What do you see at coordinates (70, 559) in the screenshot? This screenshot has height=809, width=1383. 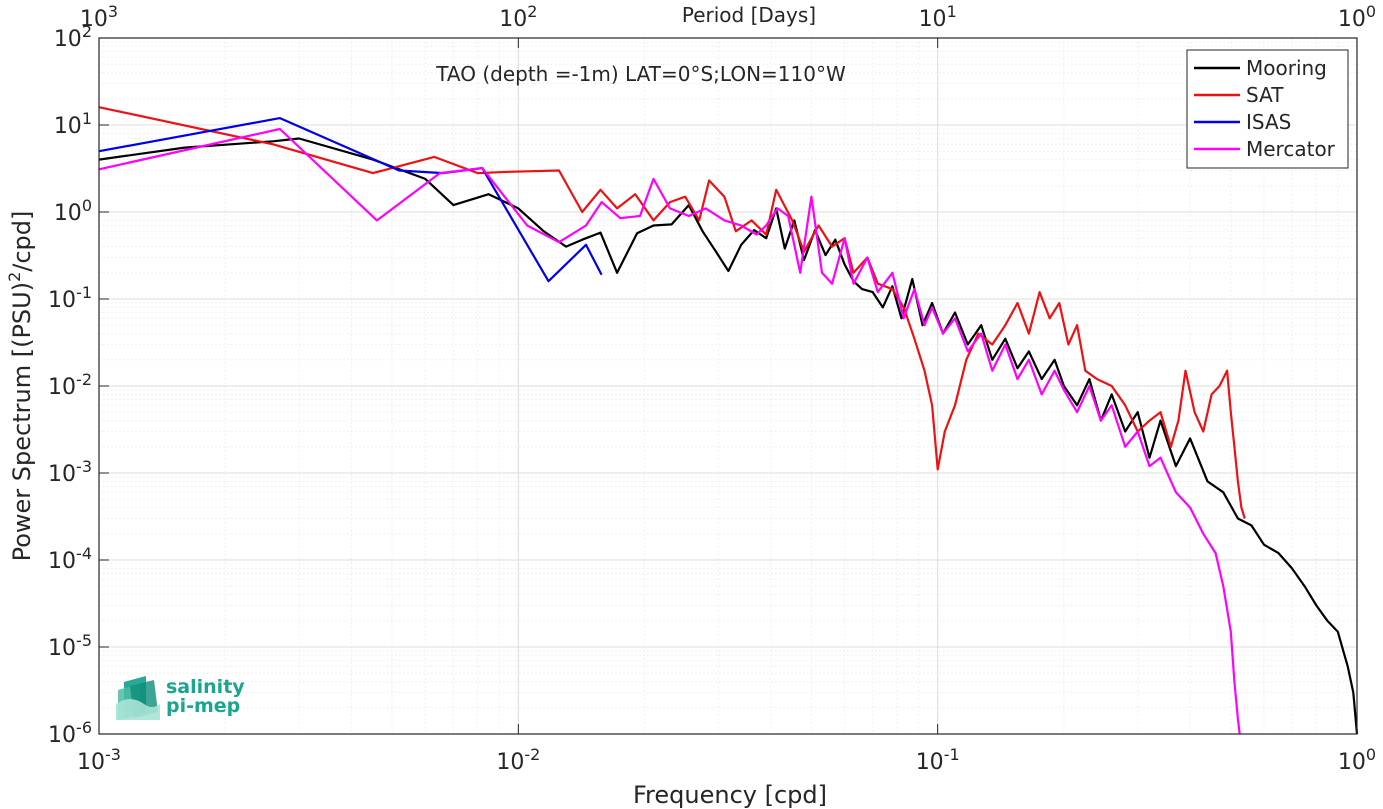 I see `y-tick-label: 10⁻⁴` at bounding box center [70, 559].